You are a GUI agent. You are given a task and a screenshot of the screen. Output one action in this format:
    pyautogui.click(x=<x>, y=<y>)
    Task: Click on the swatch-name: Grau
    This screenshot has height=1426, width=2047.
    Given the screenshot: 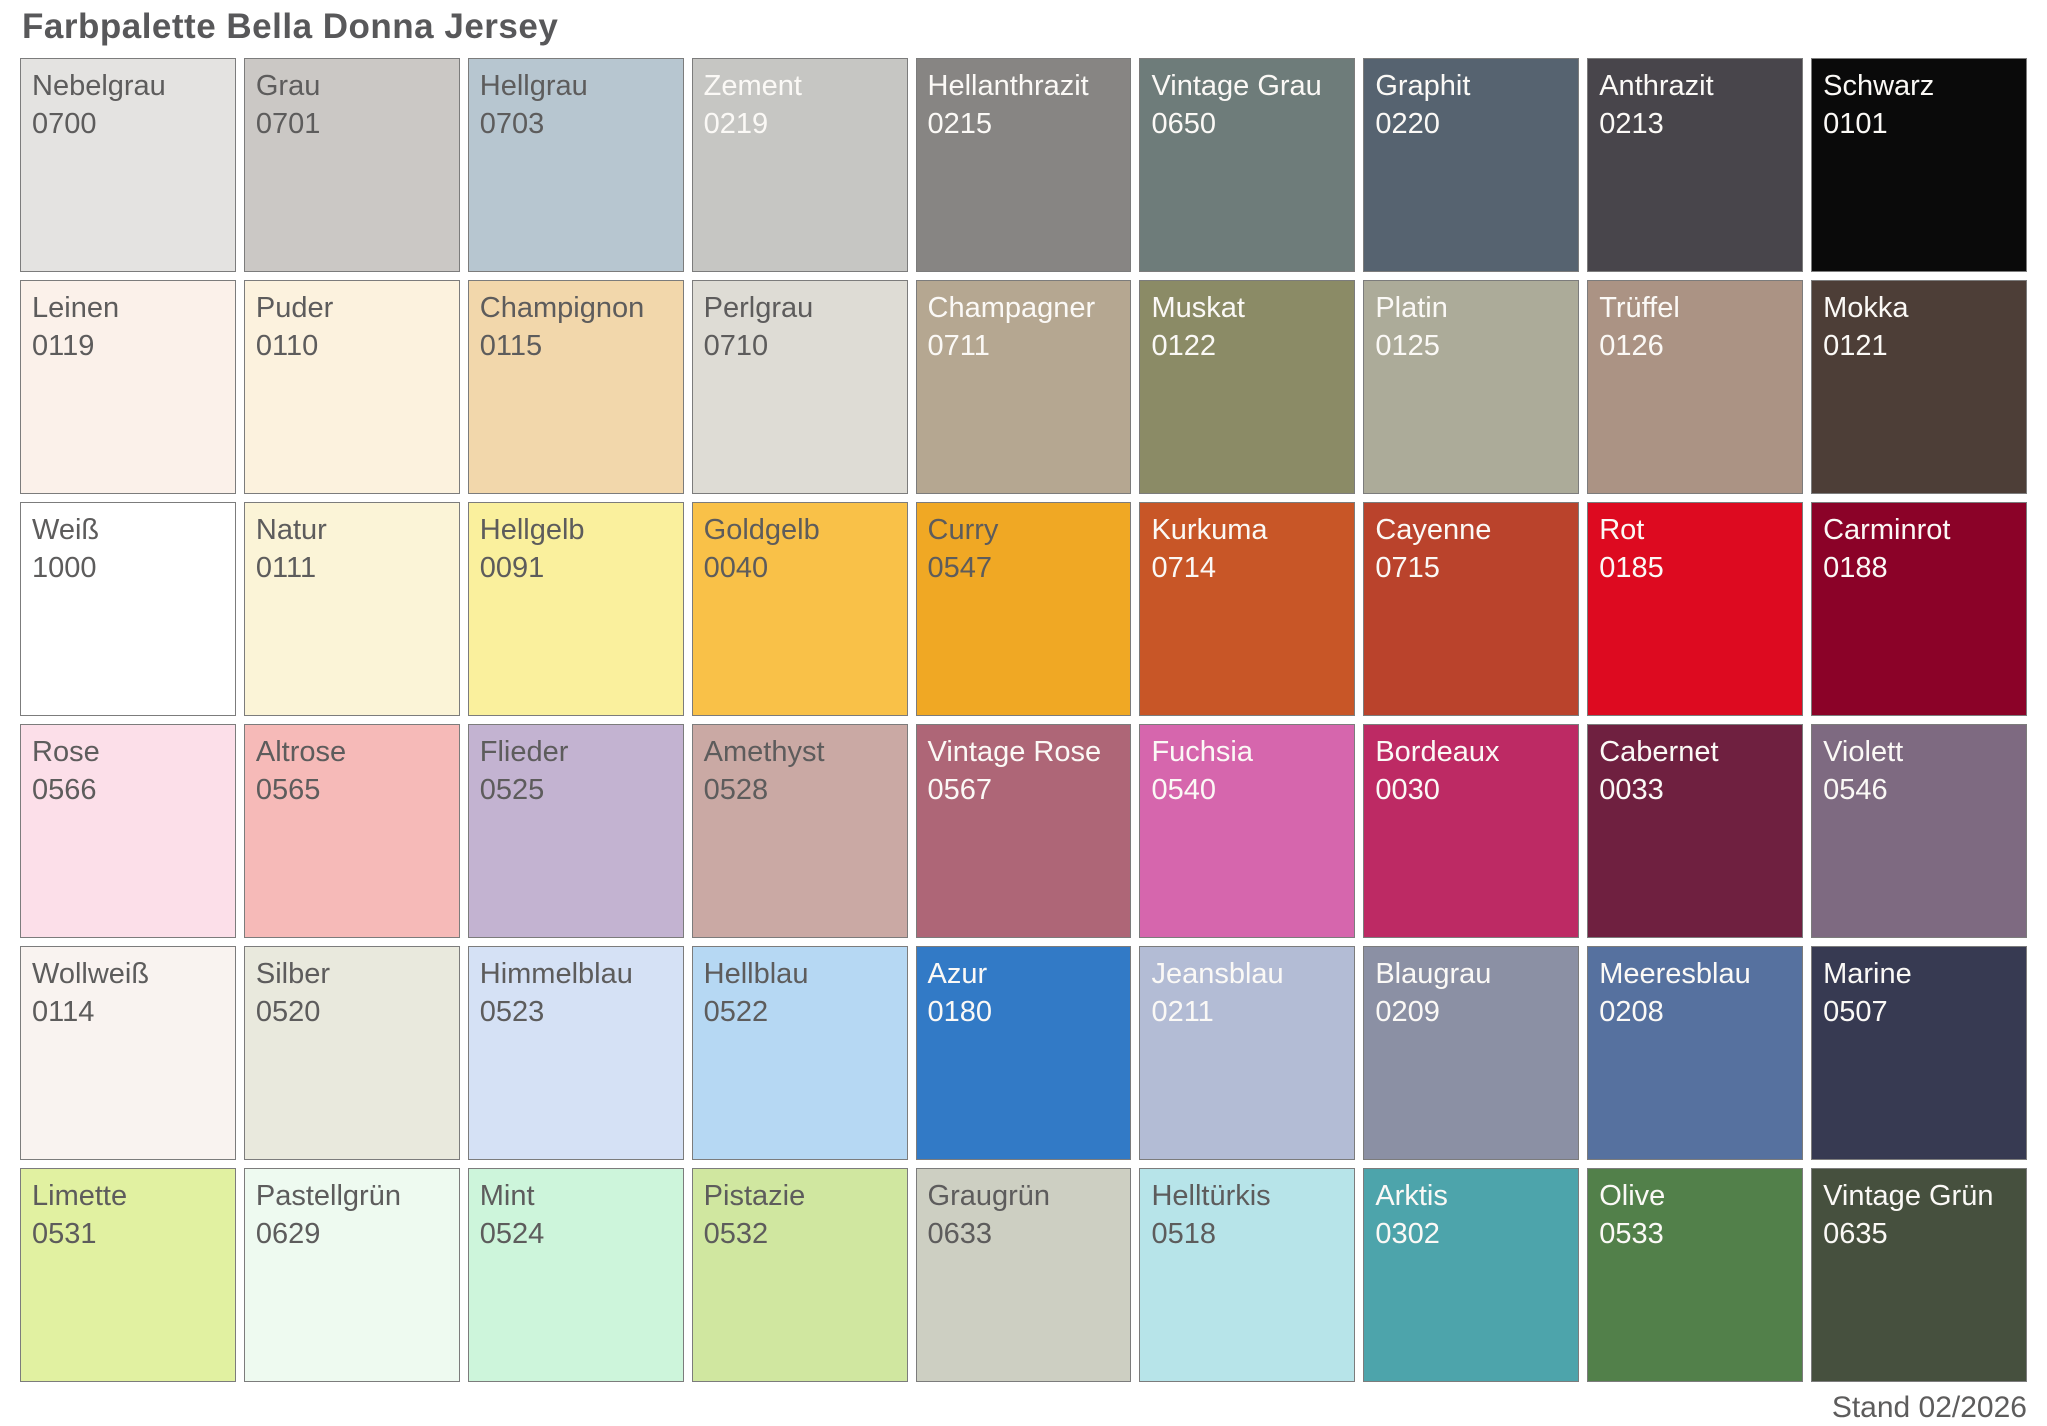 What is the action you would take?
    pyautogui.click(x=288, y=86)
    